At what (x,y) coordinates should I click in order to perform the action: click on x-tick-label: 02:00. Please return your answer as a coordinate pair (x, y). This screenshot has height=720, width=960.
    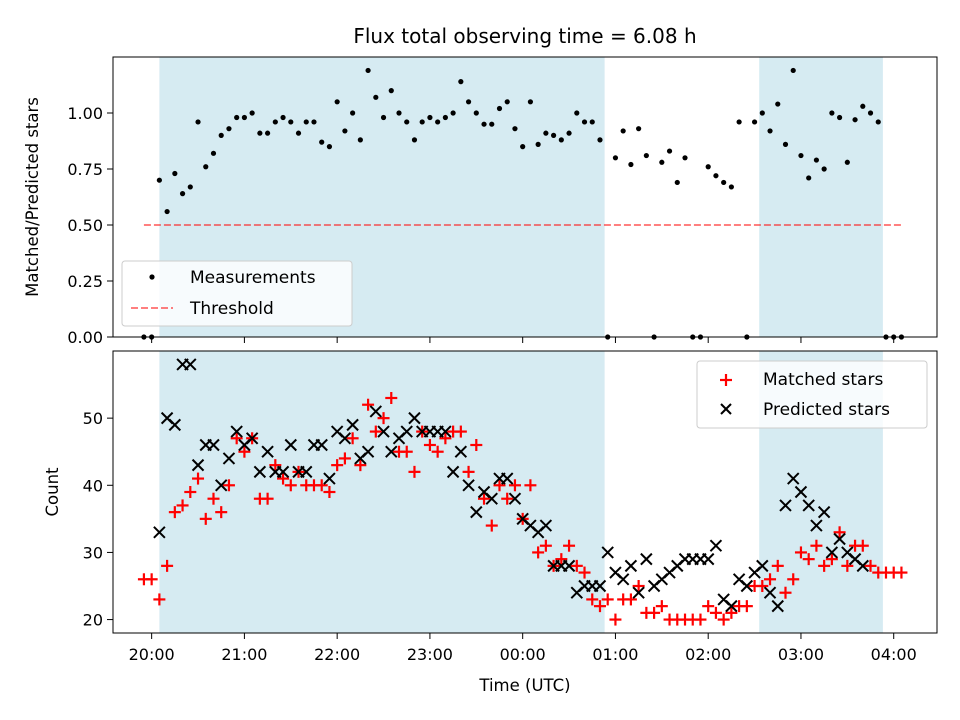
    Looking at the image, I should click on (708, 654).